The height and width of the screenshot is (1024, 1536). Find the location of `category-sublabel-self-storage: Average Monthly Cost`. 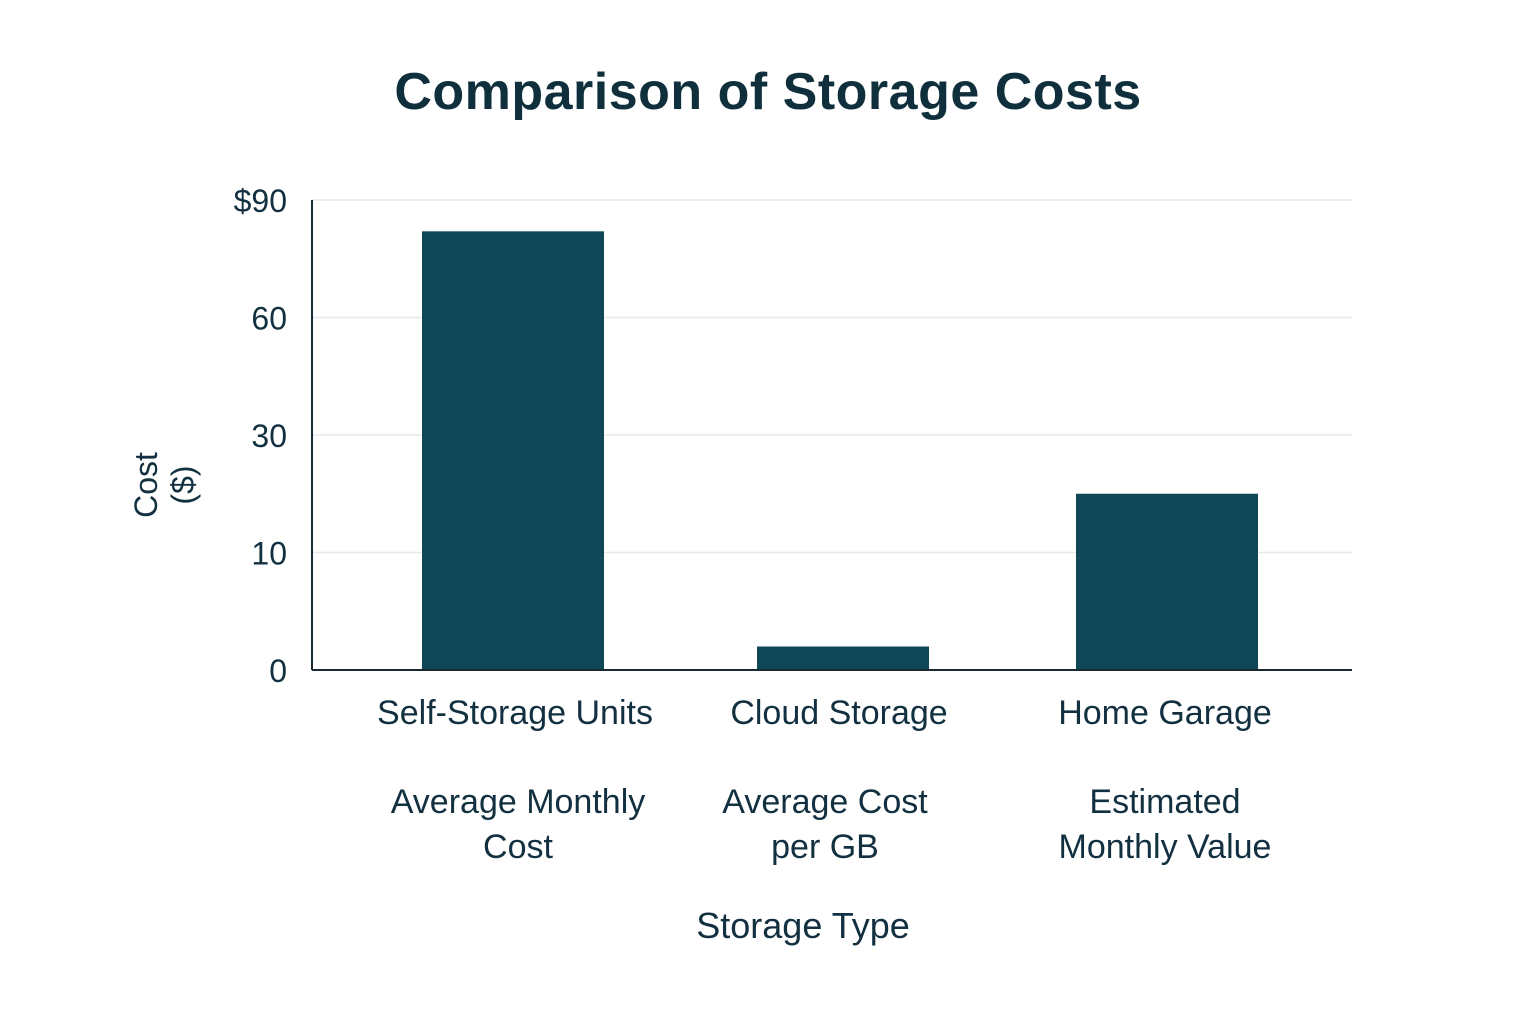

category-sublabel-self-storage: Average Monthly Cost is located at coordinates (518, 824).